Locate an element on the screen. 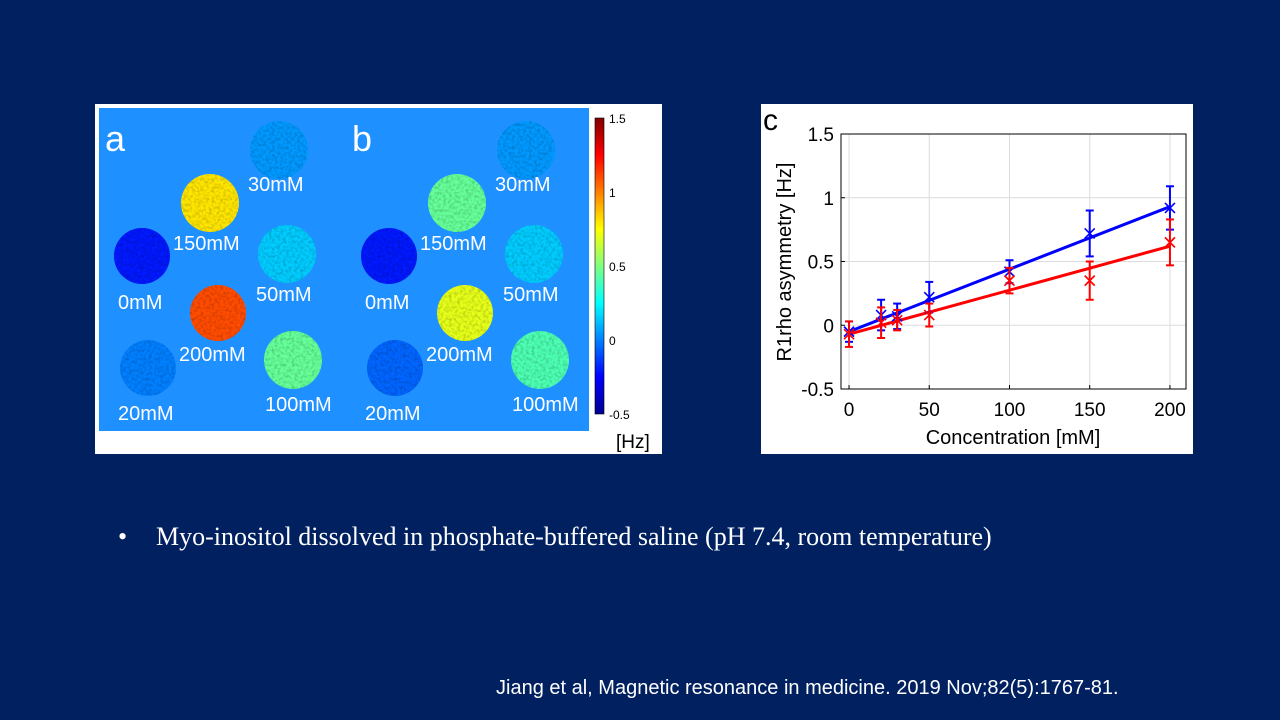 The height and width of the screenshot is (720, 1280). y-axis-label: R1rho asymmetry [Hz] is located at coordinates (785, 262).